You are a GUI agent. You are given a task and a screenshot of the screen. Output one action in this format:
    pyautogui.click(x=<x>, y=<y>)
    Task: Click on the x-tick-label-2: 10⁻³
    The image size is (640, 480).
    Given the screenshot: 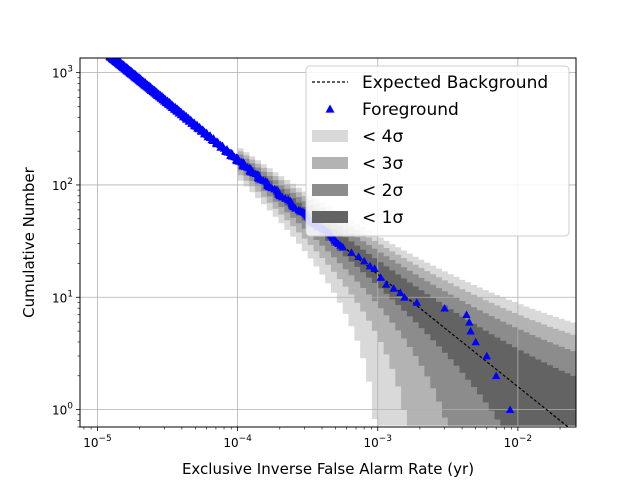 What is the action you would take?
    pyautogui.click(x=377, y=442)
    